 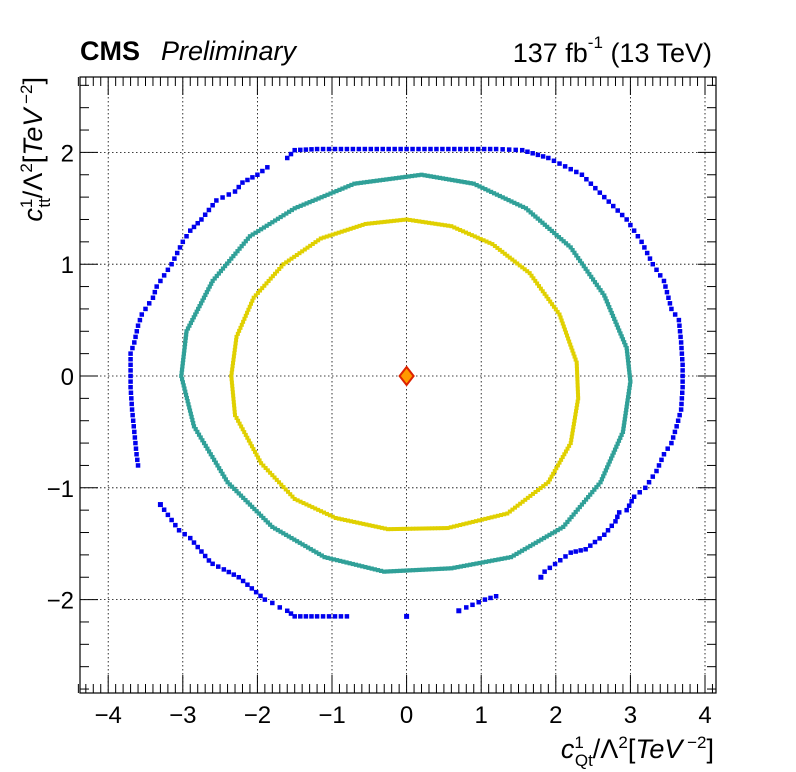 I want to click on y-tick-label: 2, so click(x=67, y=153).